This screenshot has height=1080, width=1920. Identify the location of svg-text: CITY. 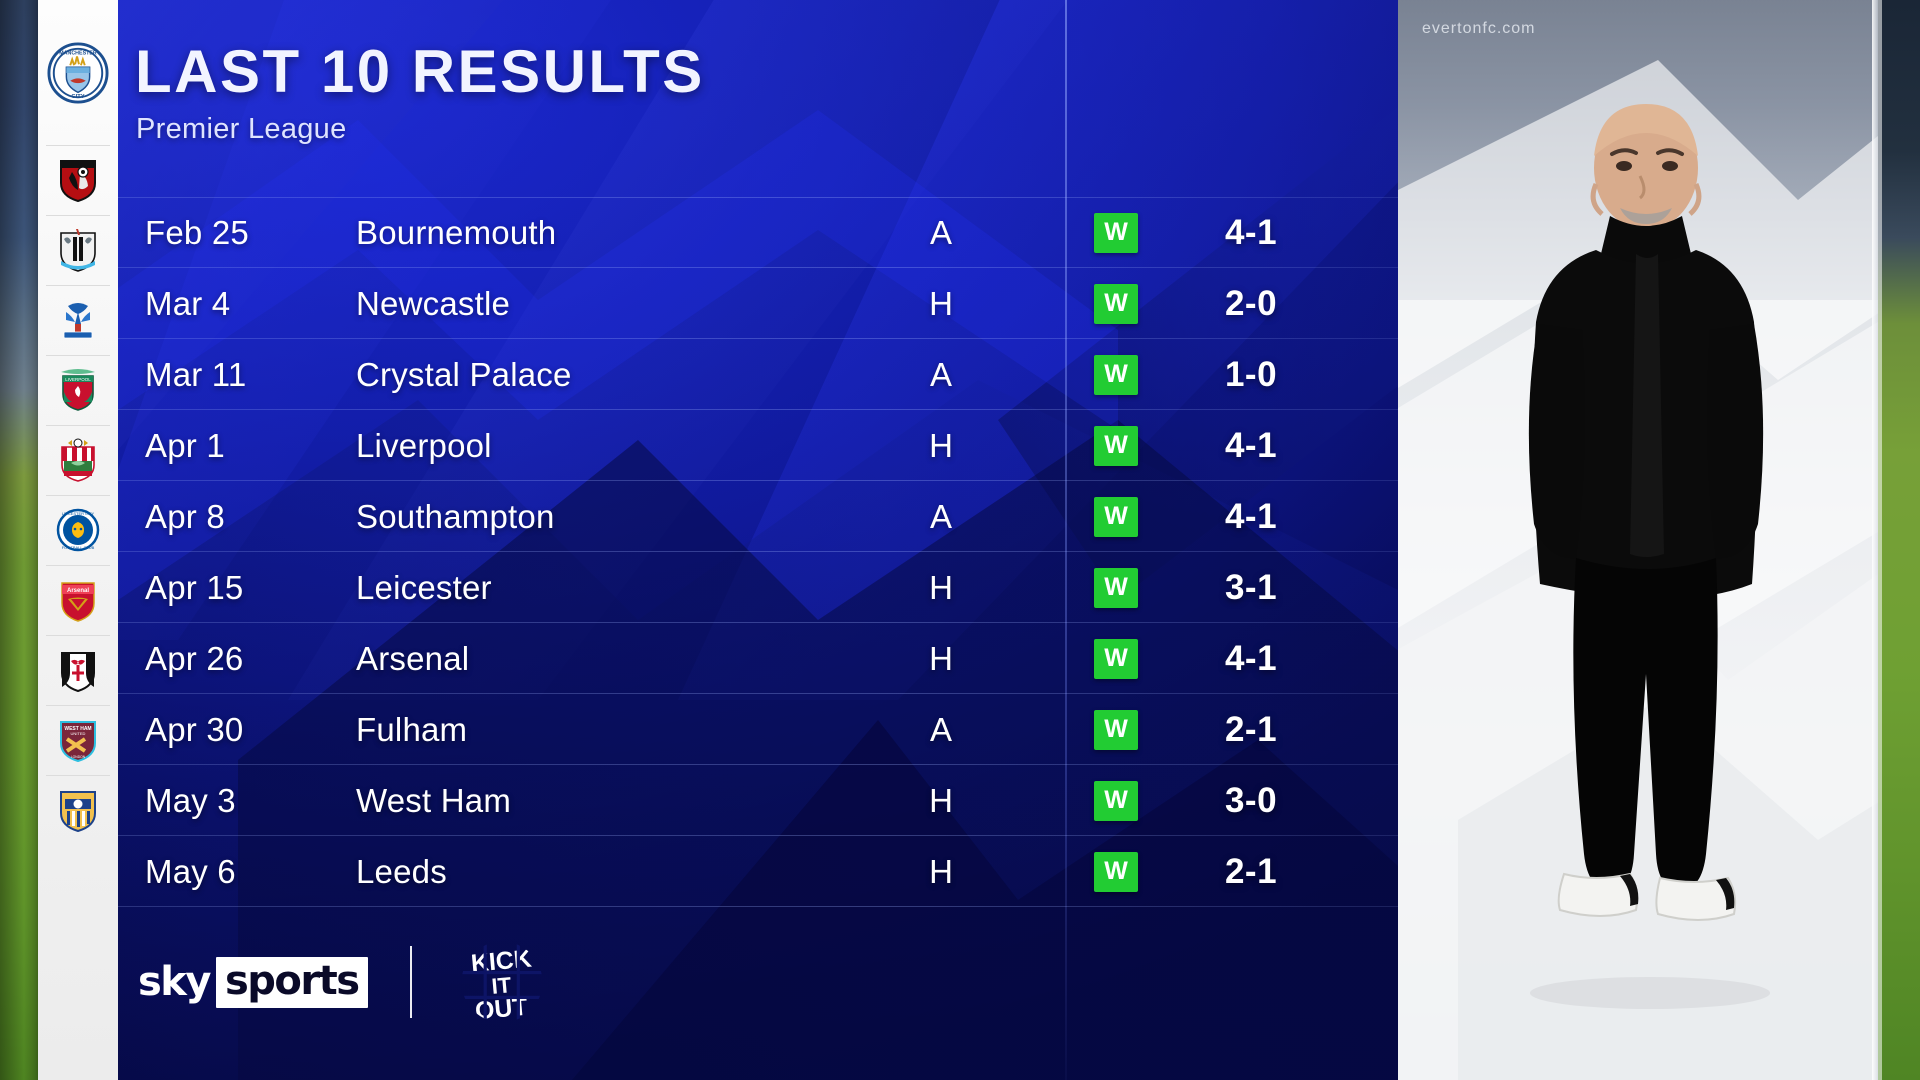
(77, 97).